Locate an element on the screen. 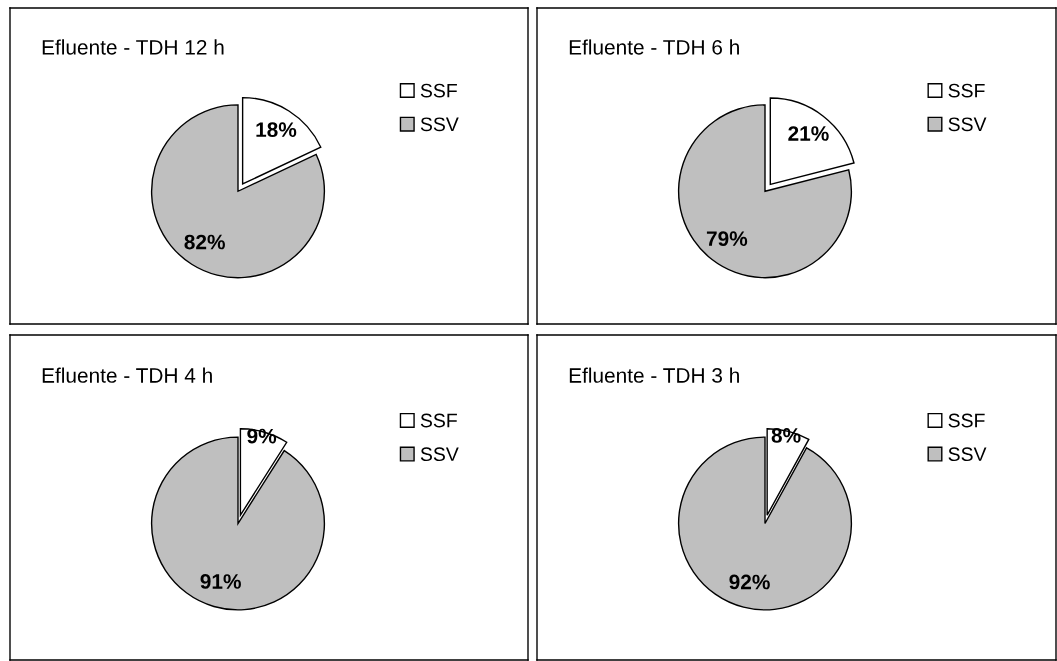  chart-title: Efluente - TDH 12 h is located at coordinates (133, 47).